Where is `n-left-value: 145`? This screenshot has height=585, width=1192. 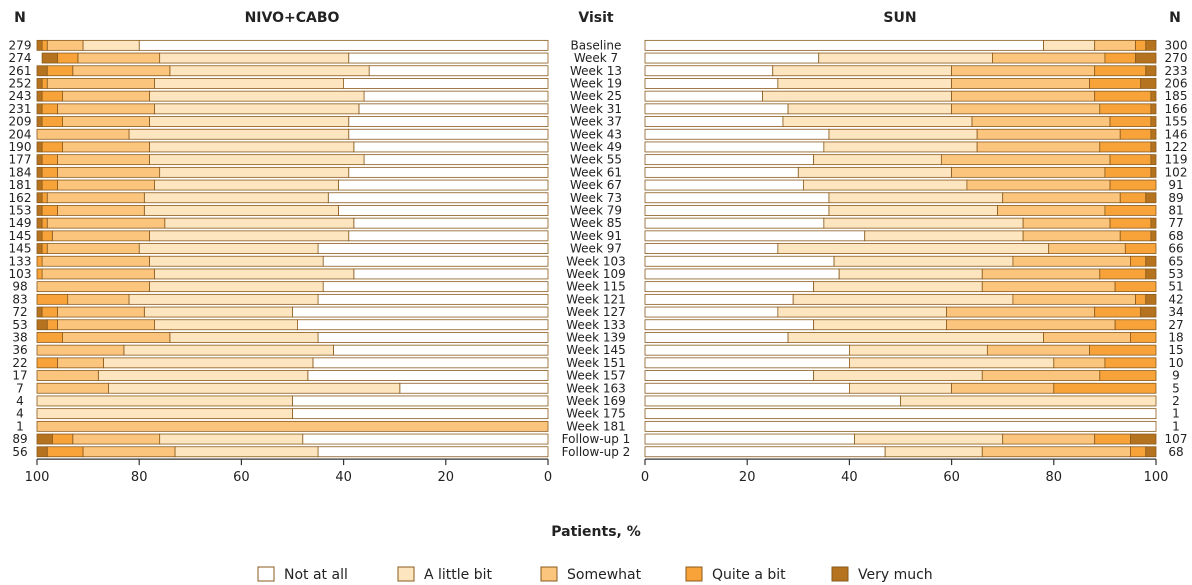 n-left-value: 145 is located at coordinates (20, 236).